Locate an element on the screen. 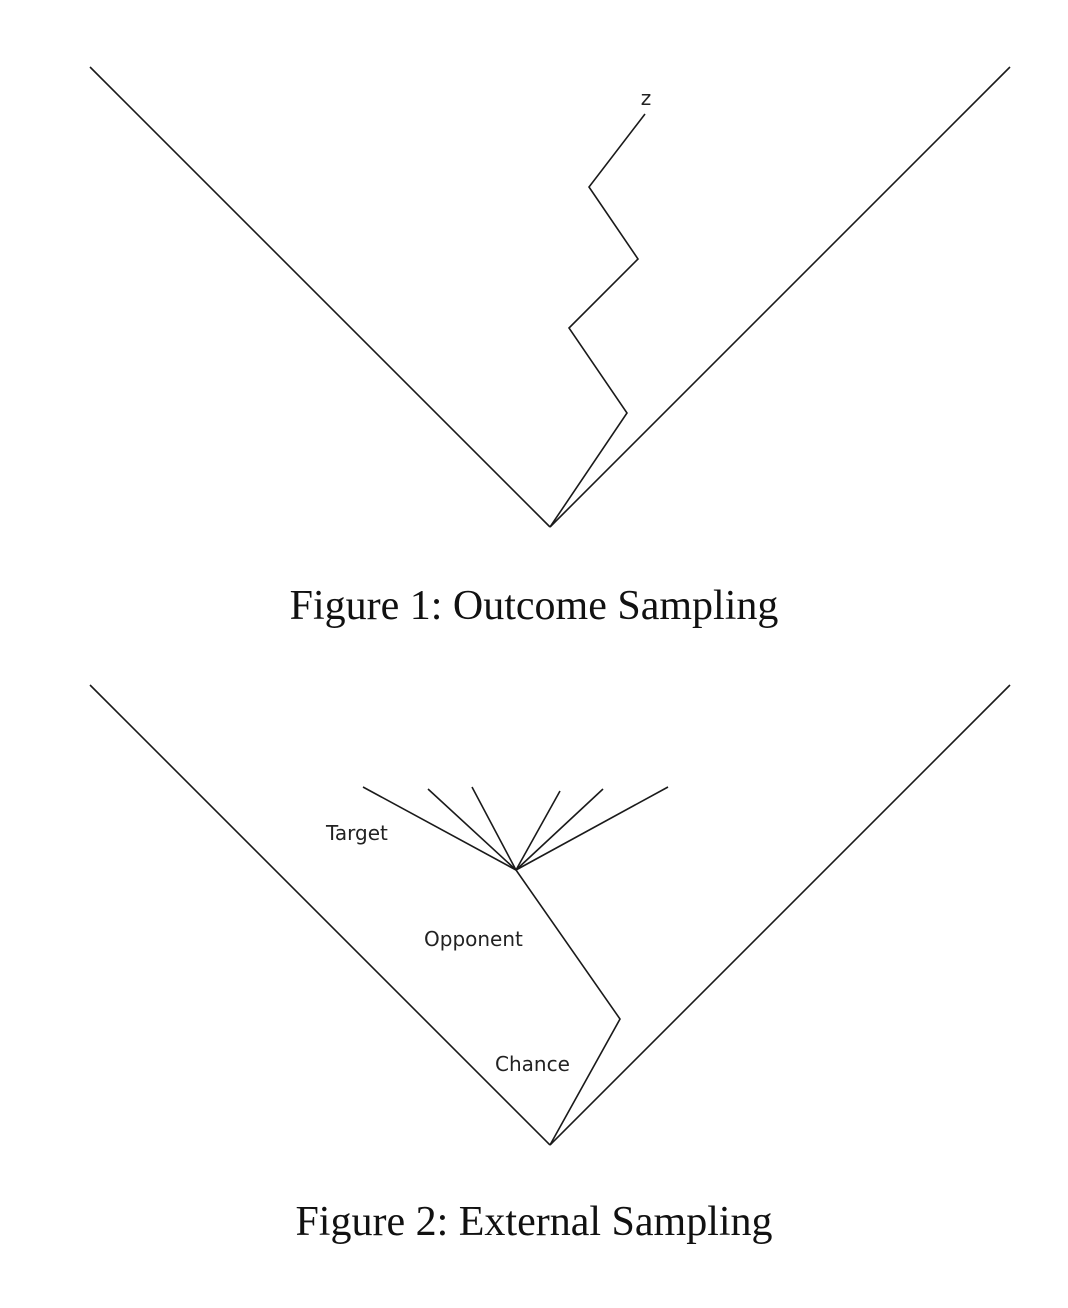 The height and width of the screenshot is (1308, 1068). figure2-caption: Figure 2: External Sampling is located at coordinates (534, 1222).